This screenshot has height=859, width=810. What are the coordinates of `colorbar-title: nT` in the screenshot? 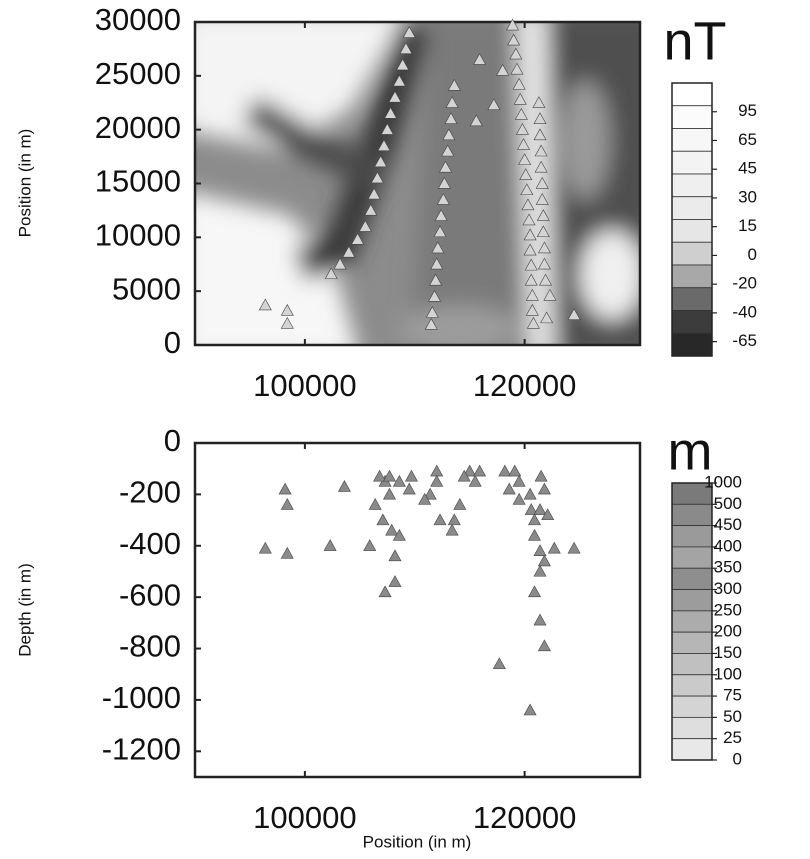 It's located at (694, 41).